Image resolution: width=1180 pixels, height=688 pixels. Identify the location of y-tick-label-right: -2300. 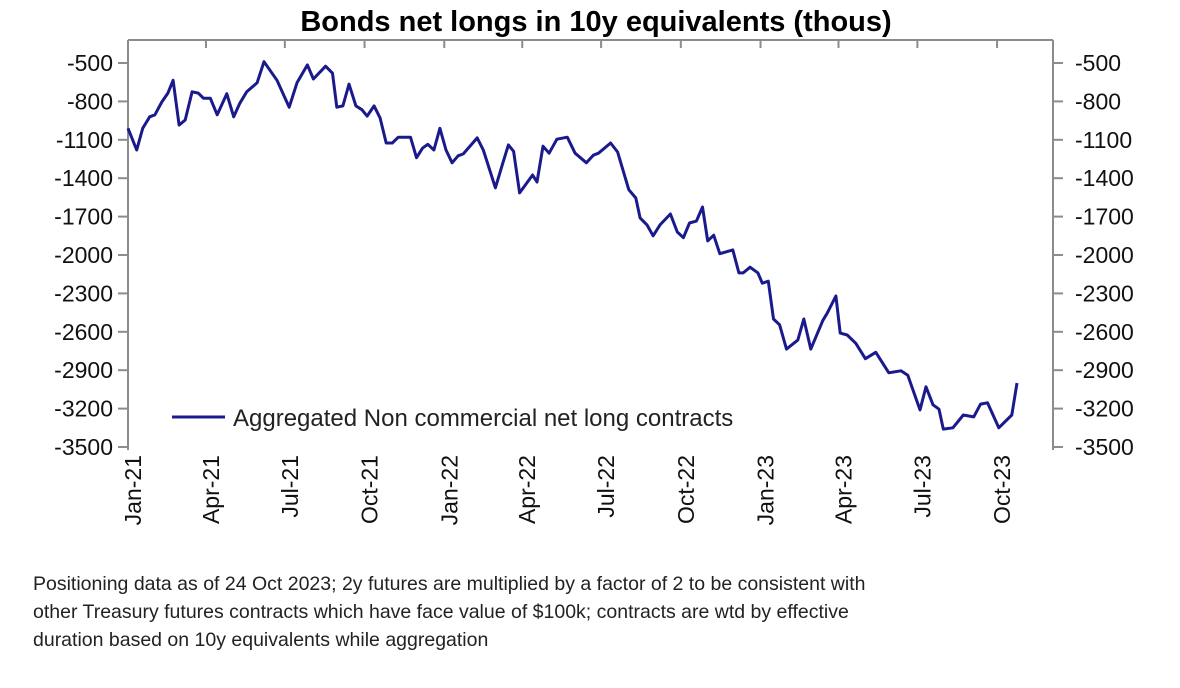
(1104, 293).